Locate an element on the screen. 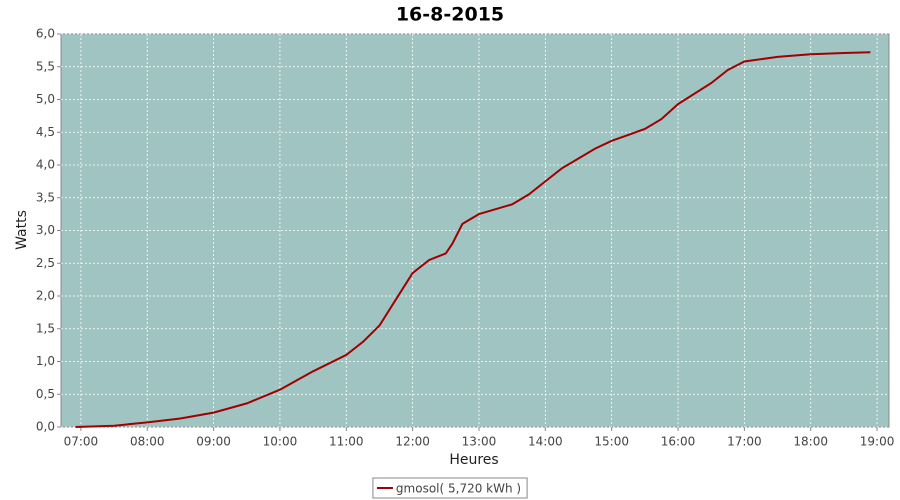  x-tick-label: 13:00 is located at coordinates (479, 442).